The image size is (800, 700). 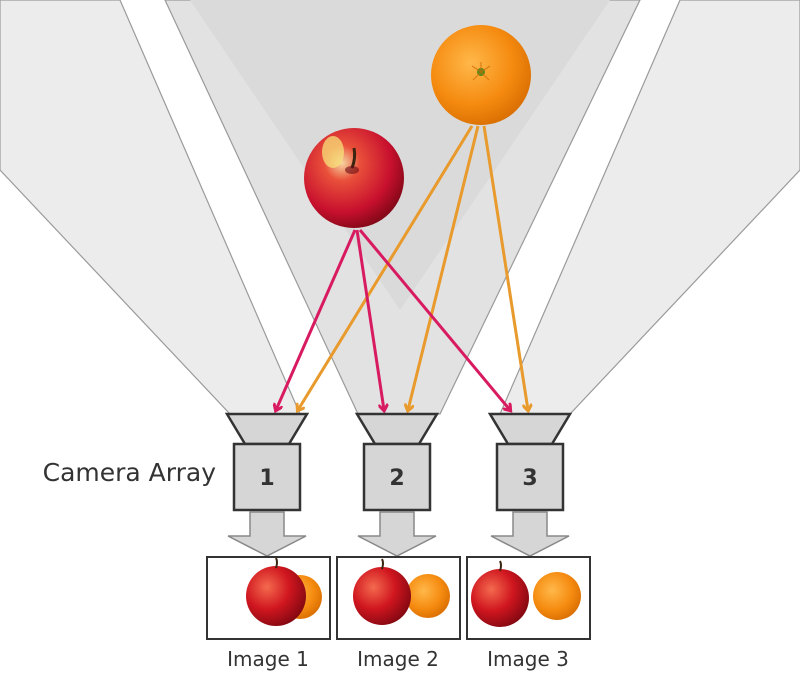 I want to click on image-1-apple, so click(x=276, y=596).